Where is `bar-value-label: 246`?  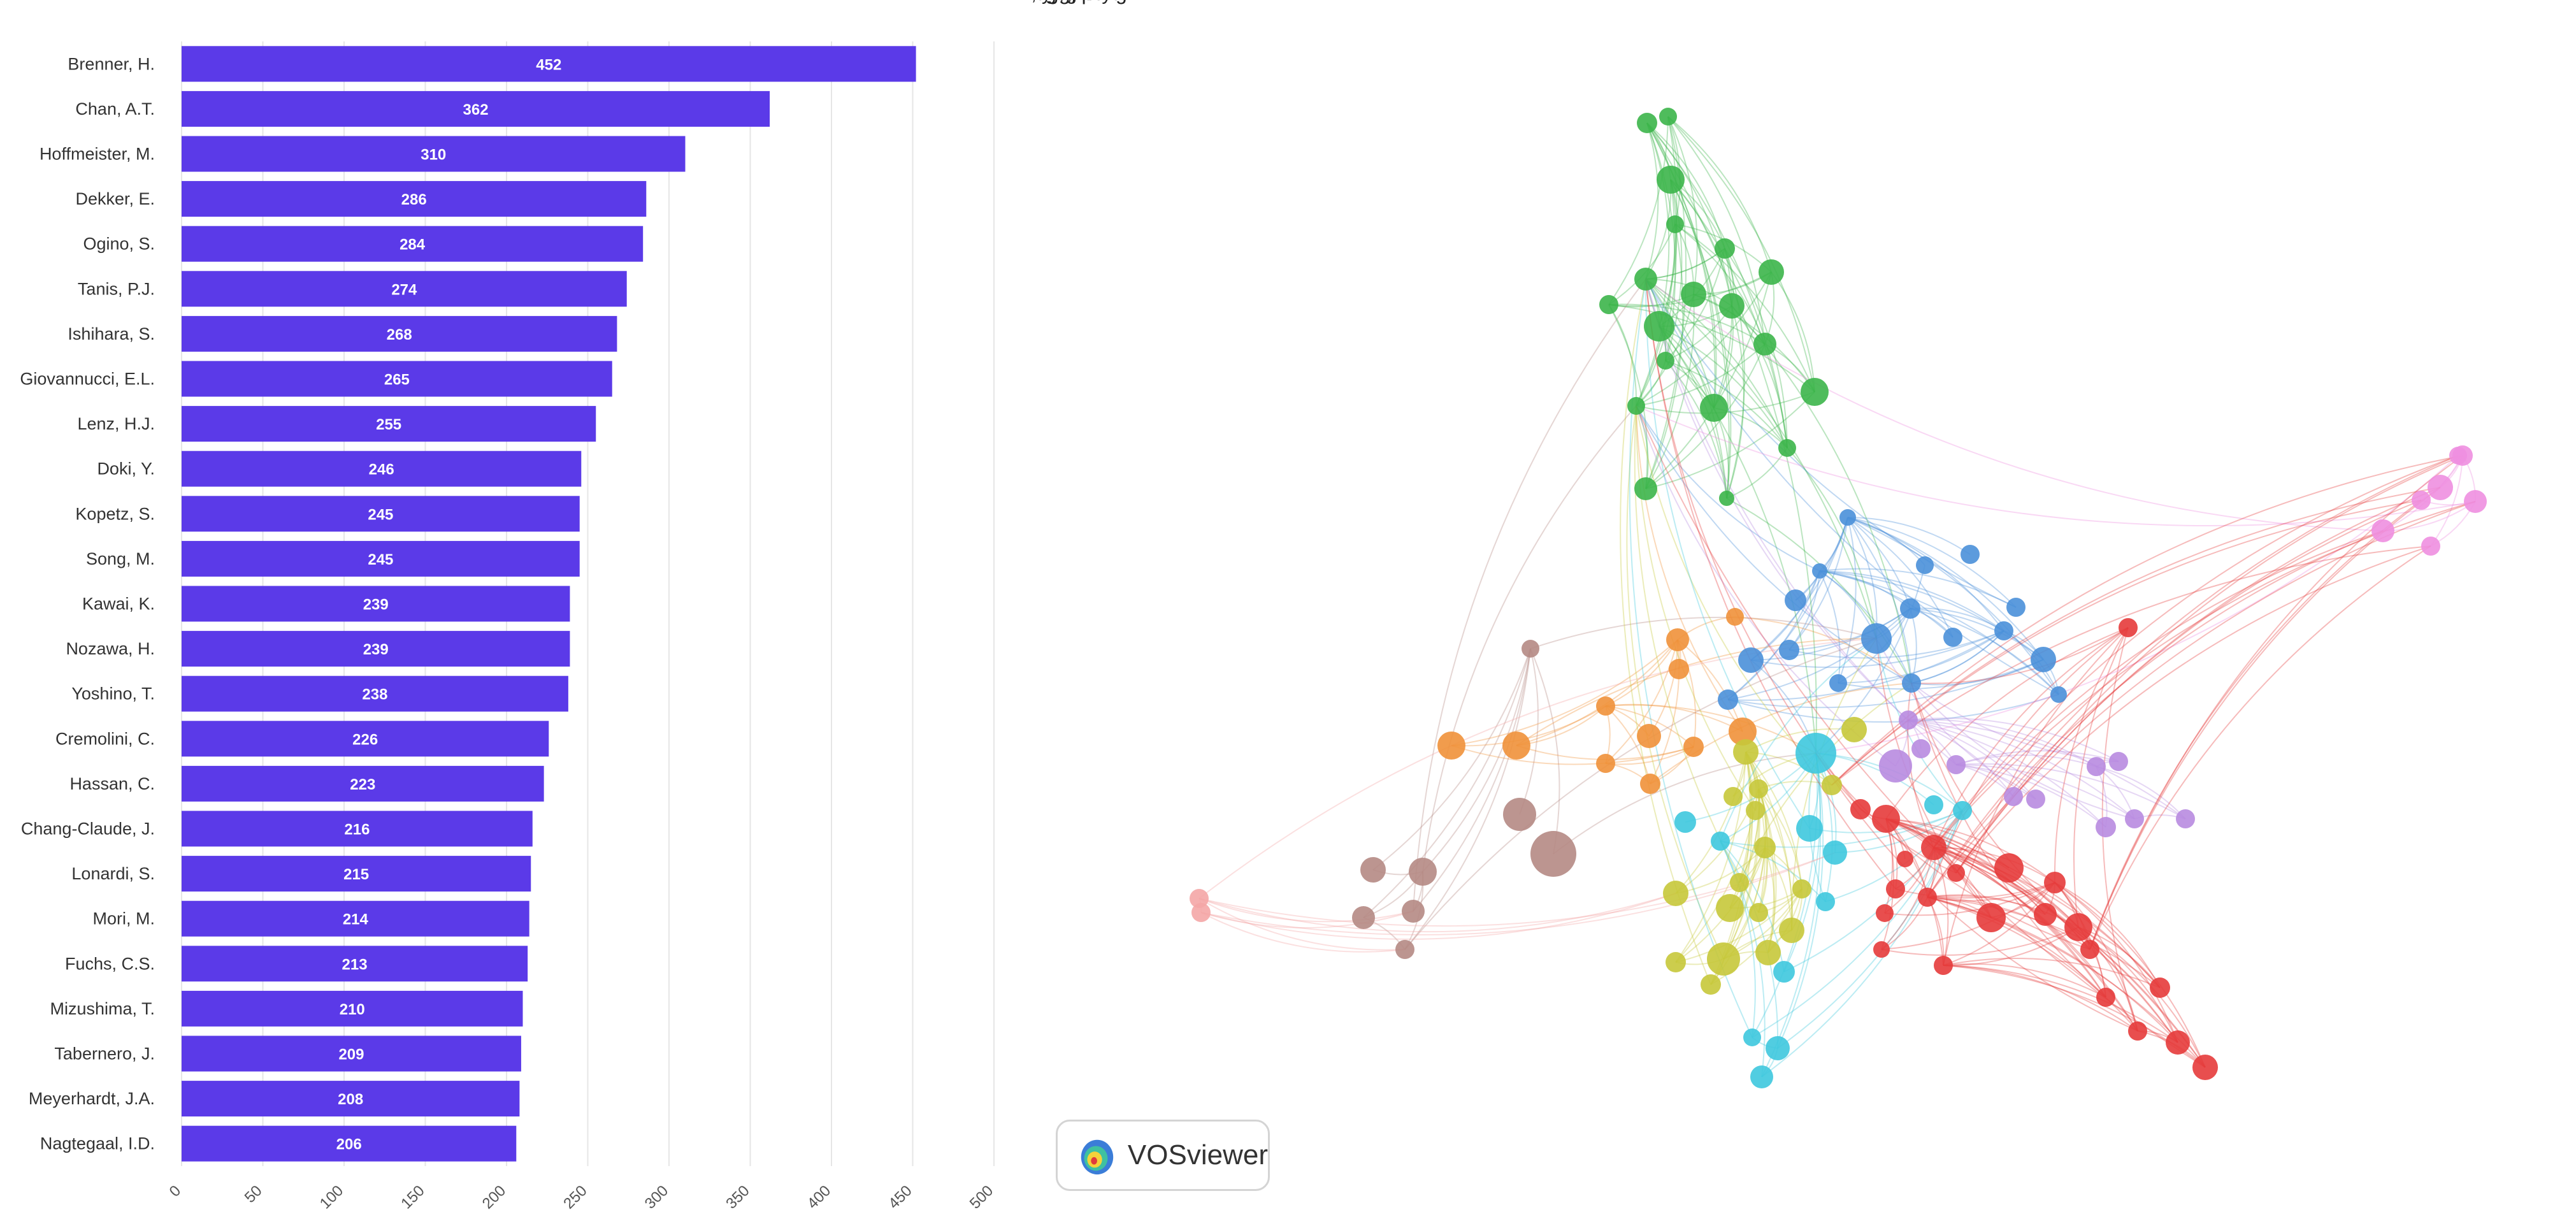 bar-value-label: 246 is located at coordinates (381, 470).